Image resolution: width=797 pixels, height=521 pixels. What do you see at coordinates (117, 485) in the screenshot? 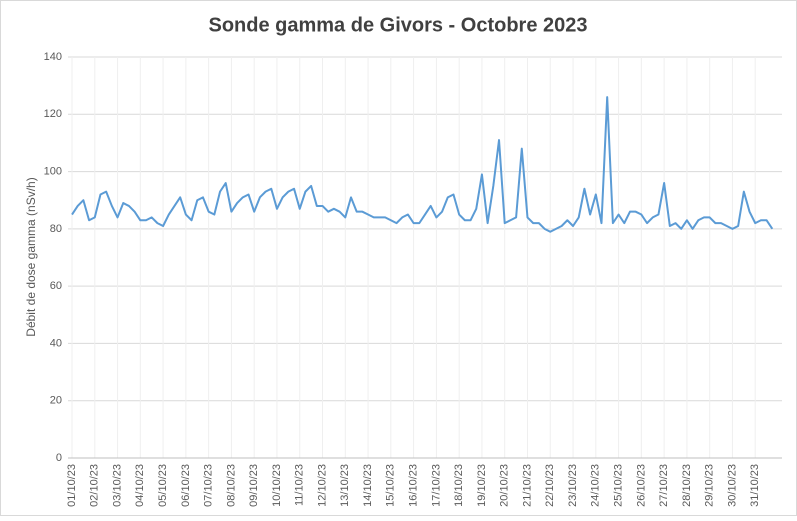
I see `x-tick-label: 03/10/23` at bounding box center [117, 485].